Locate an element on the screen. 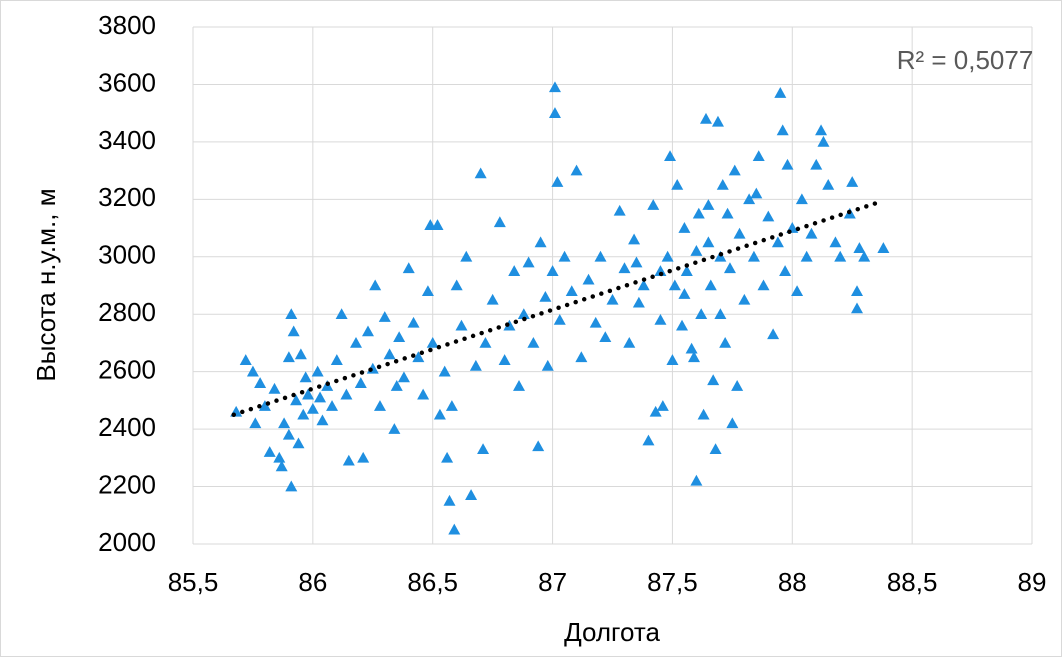  y-tick-label: 3200 is located at coordinates (127, 197).